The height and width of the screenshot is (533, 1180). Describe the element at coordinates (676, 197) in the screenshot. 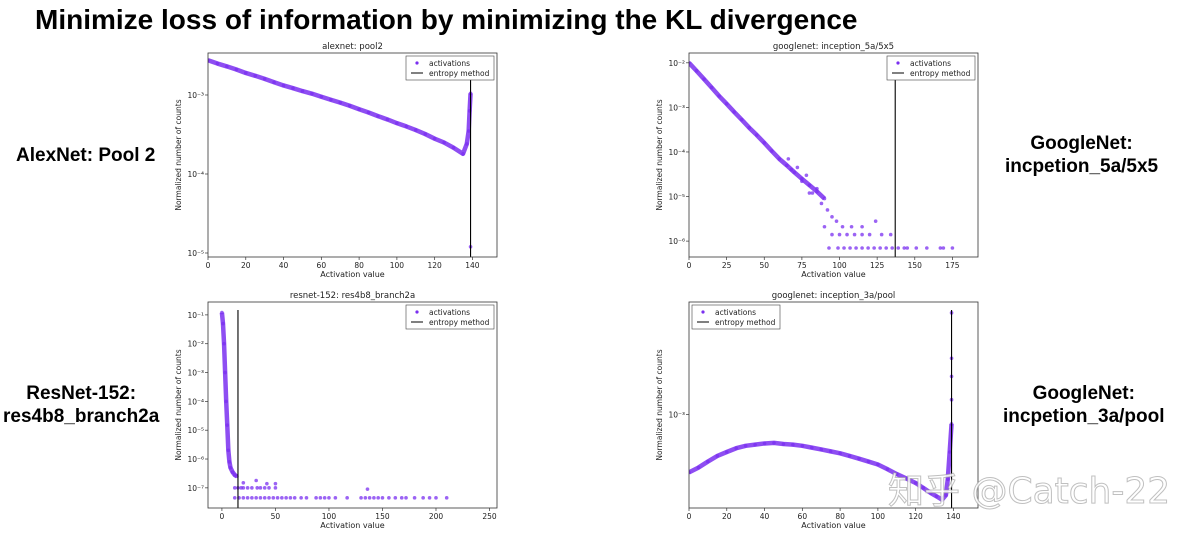

I see `y-tick-label: 10⁻⁵` at that location.